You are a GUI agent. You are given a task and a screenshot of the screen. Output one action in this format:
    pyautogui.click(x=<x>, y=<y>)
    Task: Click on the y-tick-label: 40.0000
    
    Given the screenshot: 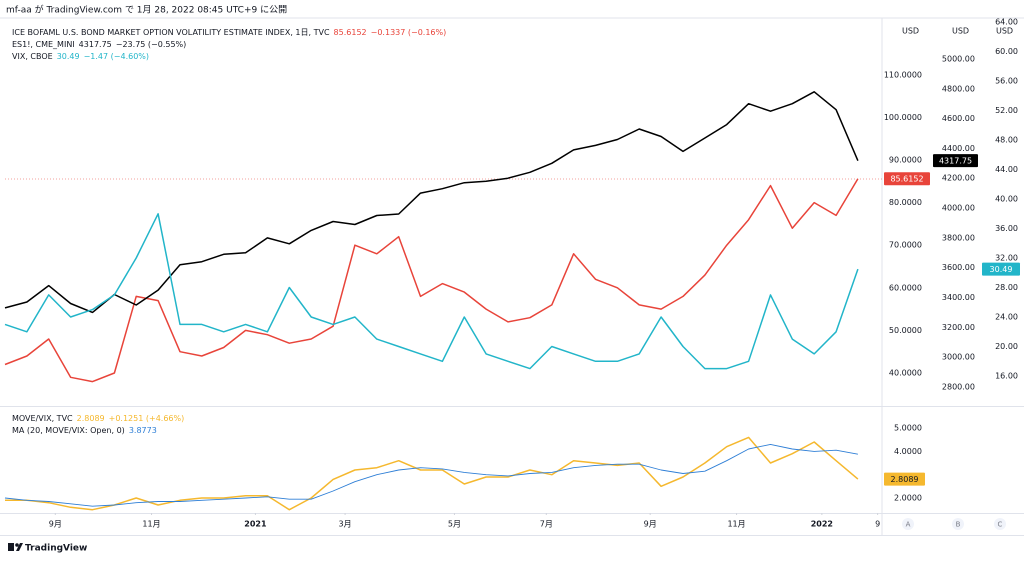 What is the action you would take?
    pyautogui.click(x=905, y=373)
    